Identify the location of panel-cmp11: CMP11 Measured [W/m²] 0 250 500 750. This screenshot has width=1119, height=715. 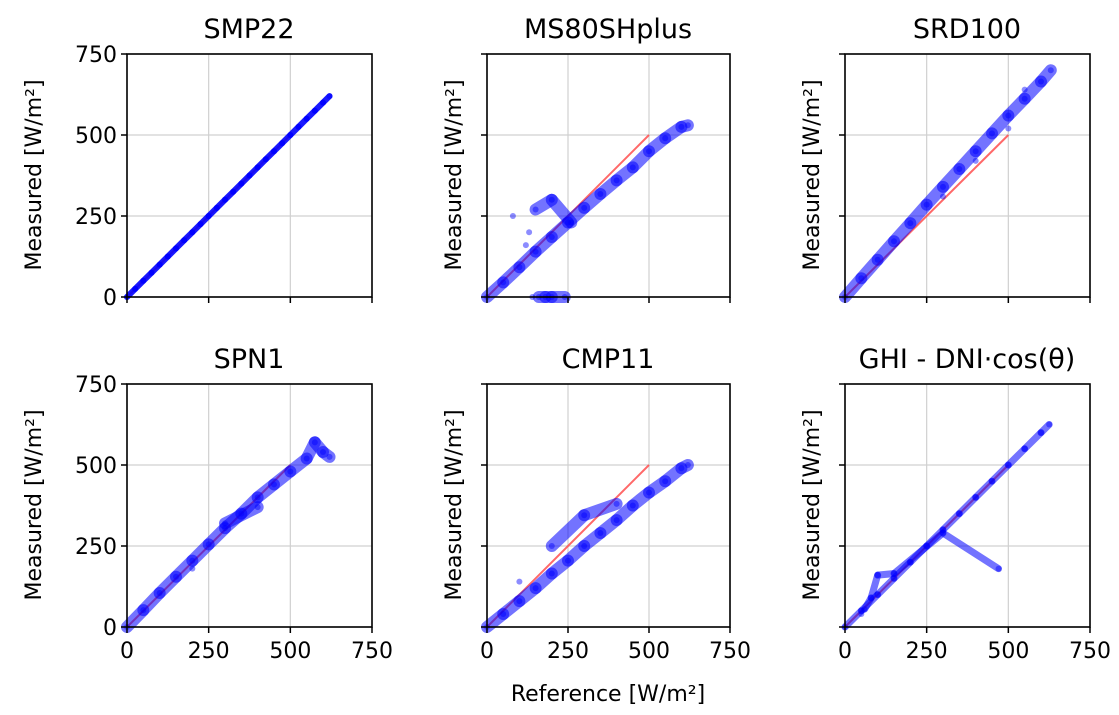
(596, 504).